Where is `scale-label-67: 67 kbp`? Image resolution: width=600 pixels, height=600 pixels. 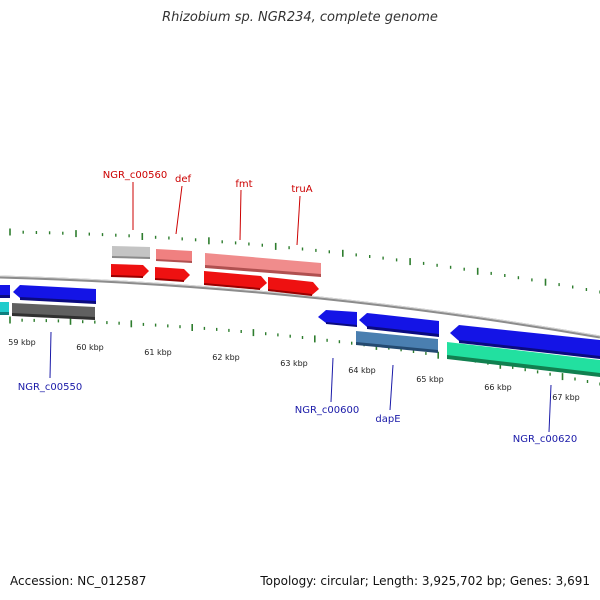 scale-label-67: 67 kbp is located at coordinates (566, 397).